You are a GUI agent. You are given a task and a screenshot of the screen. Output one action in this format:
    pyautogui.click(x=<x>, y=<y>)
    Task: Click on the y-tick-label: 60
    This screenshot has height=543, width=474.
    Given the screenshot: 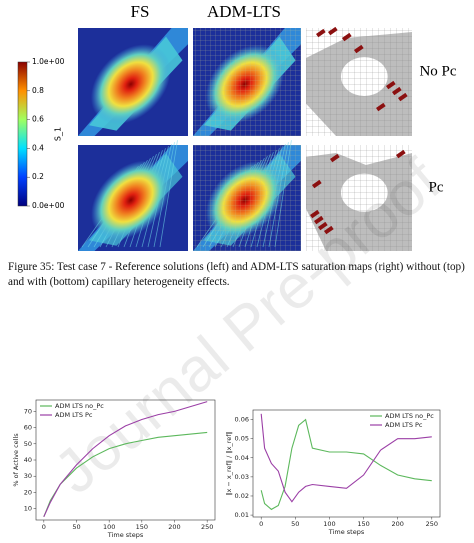 What is the action you would take?
    pyautogui.click(x=28, y=428)
    